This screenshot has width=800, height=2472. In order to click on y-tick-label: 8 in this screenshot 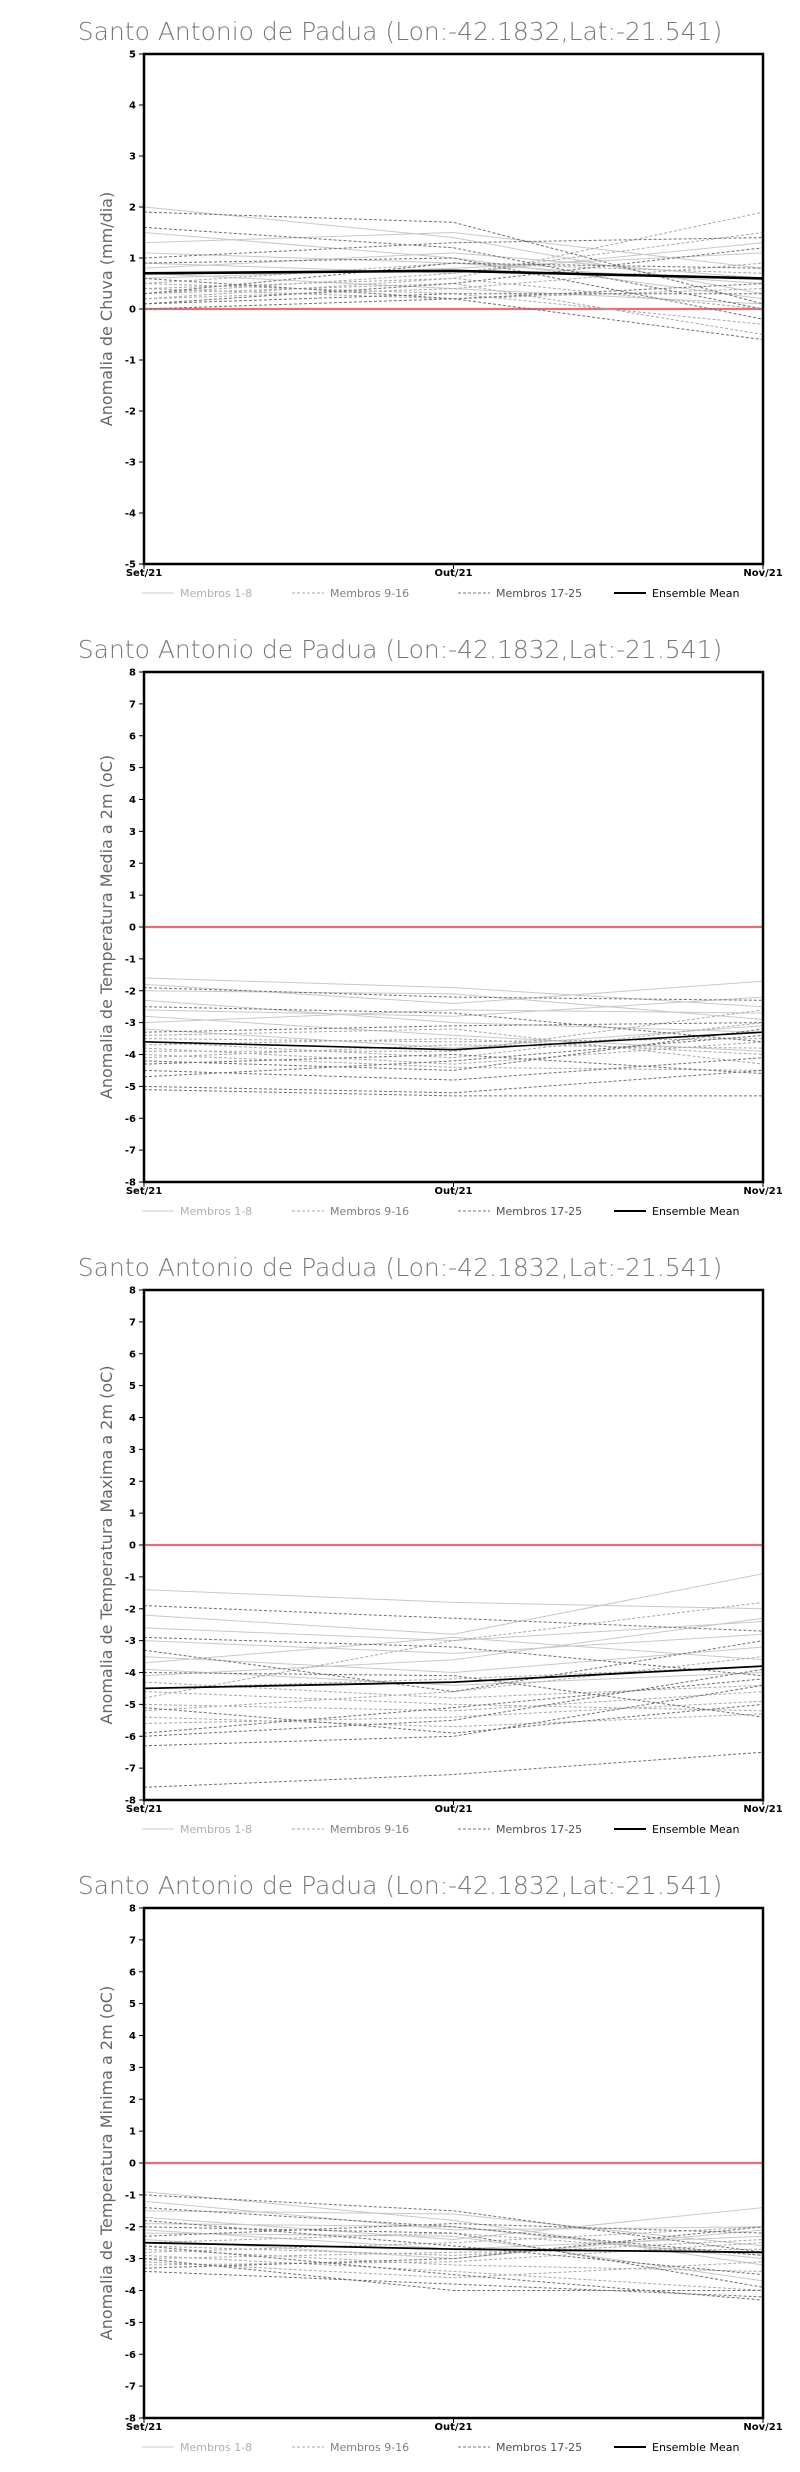, I will do `click(132, 1909)`.